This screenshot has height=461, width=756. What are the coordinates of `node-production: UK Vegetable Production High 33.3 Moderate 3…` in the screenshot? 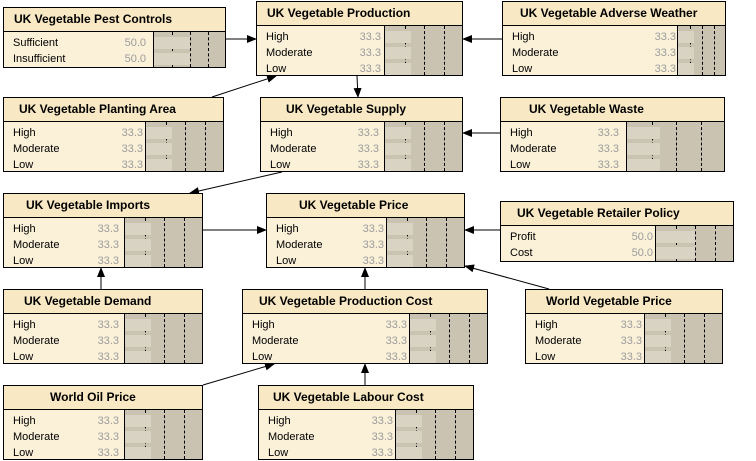 It's located at (359, 38).